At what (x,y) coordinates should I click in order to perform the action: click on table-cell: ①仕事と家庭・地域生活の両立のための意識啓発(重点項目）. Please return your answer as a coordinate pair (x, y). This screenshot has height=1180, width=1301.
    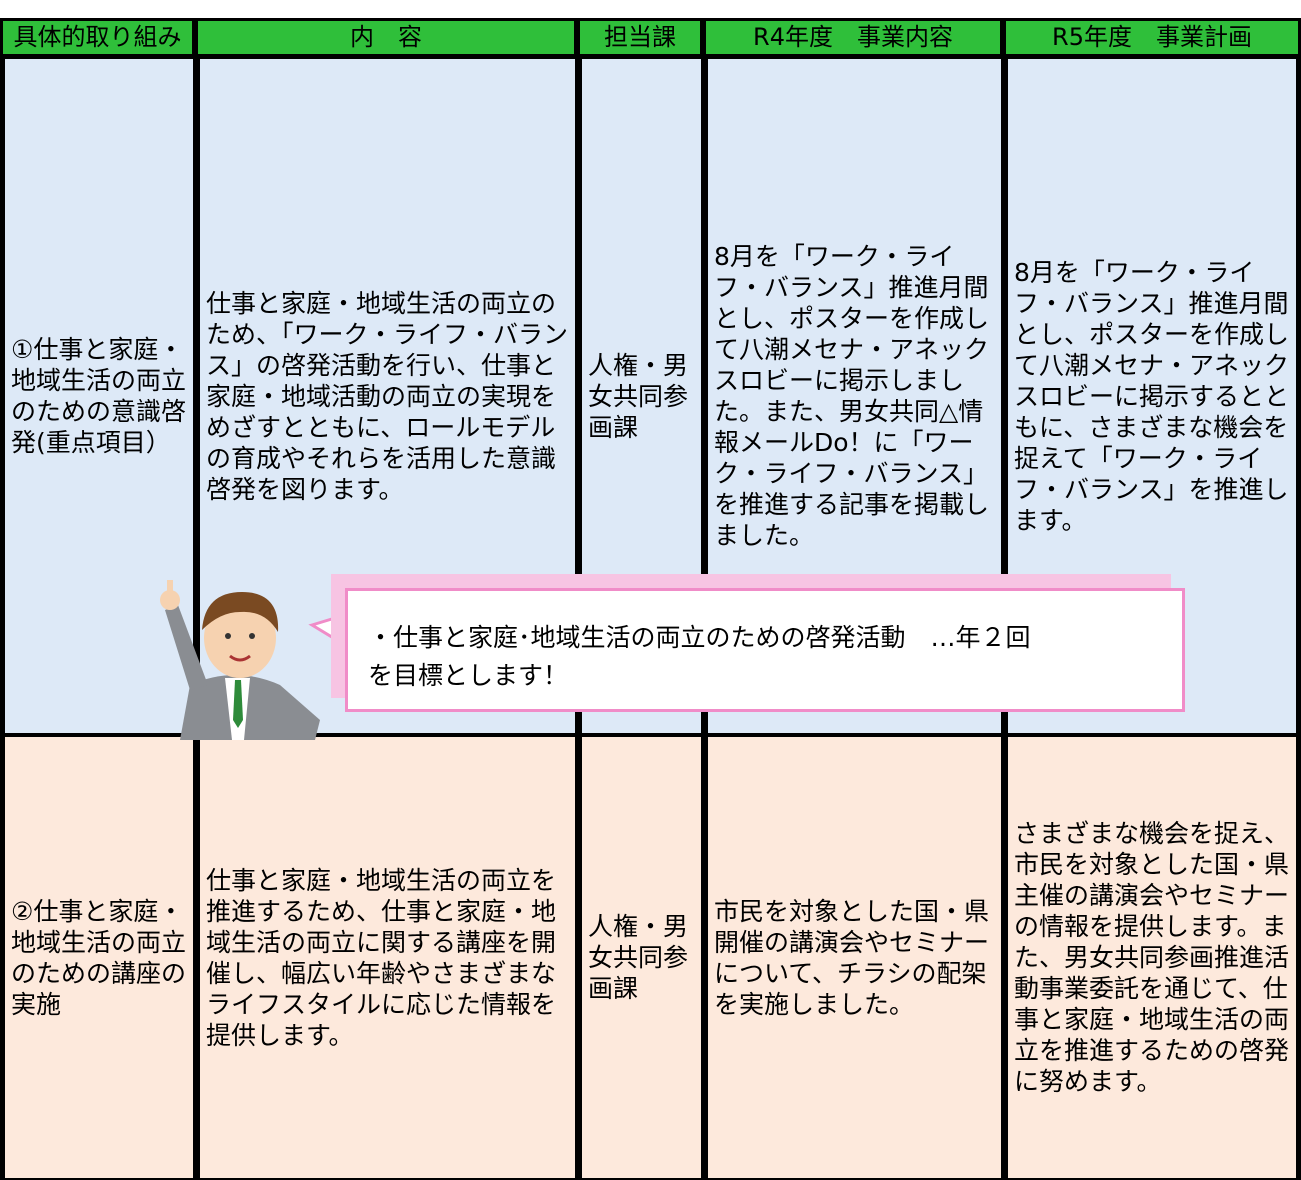
    Looking at the image, I should click on (99, 396).